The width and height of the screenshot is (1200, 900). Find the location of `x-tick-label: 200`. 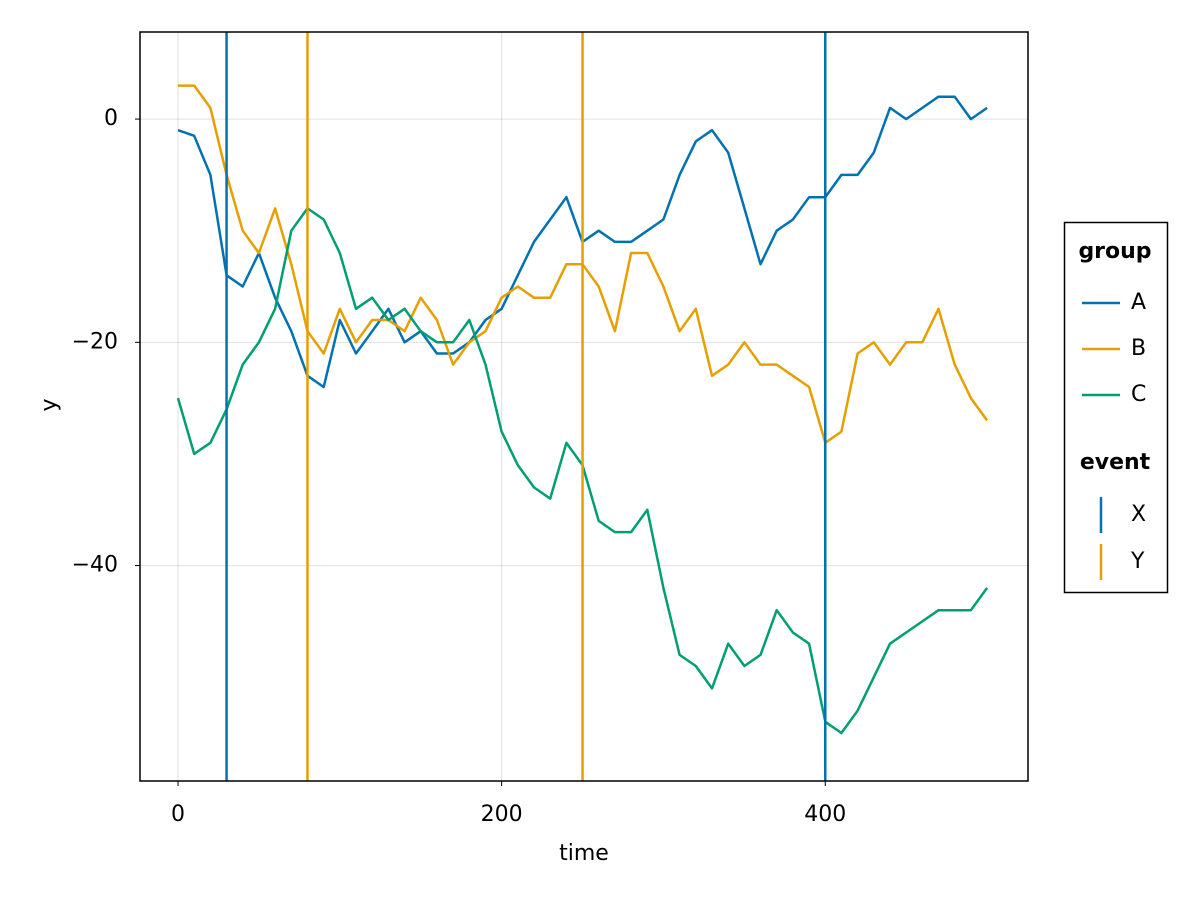

x-tick-label: 200 is located at coordinates (502, 814).